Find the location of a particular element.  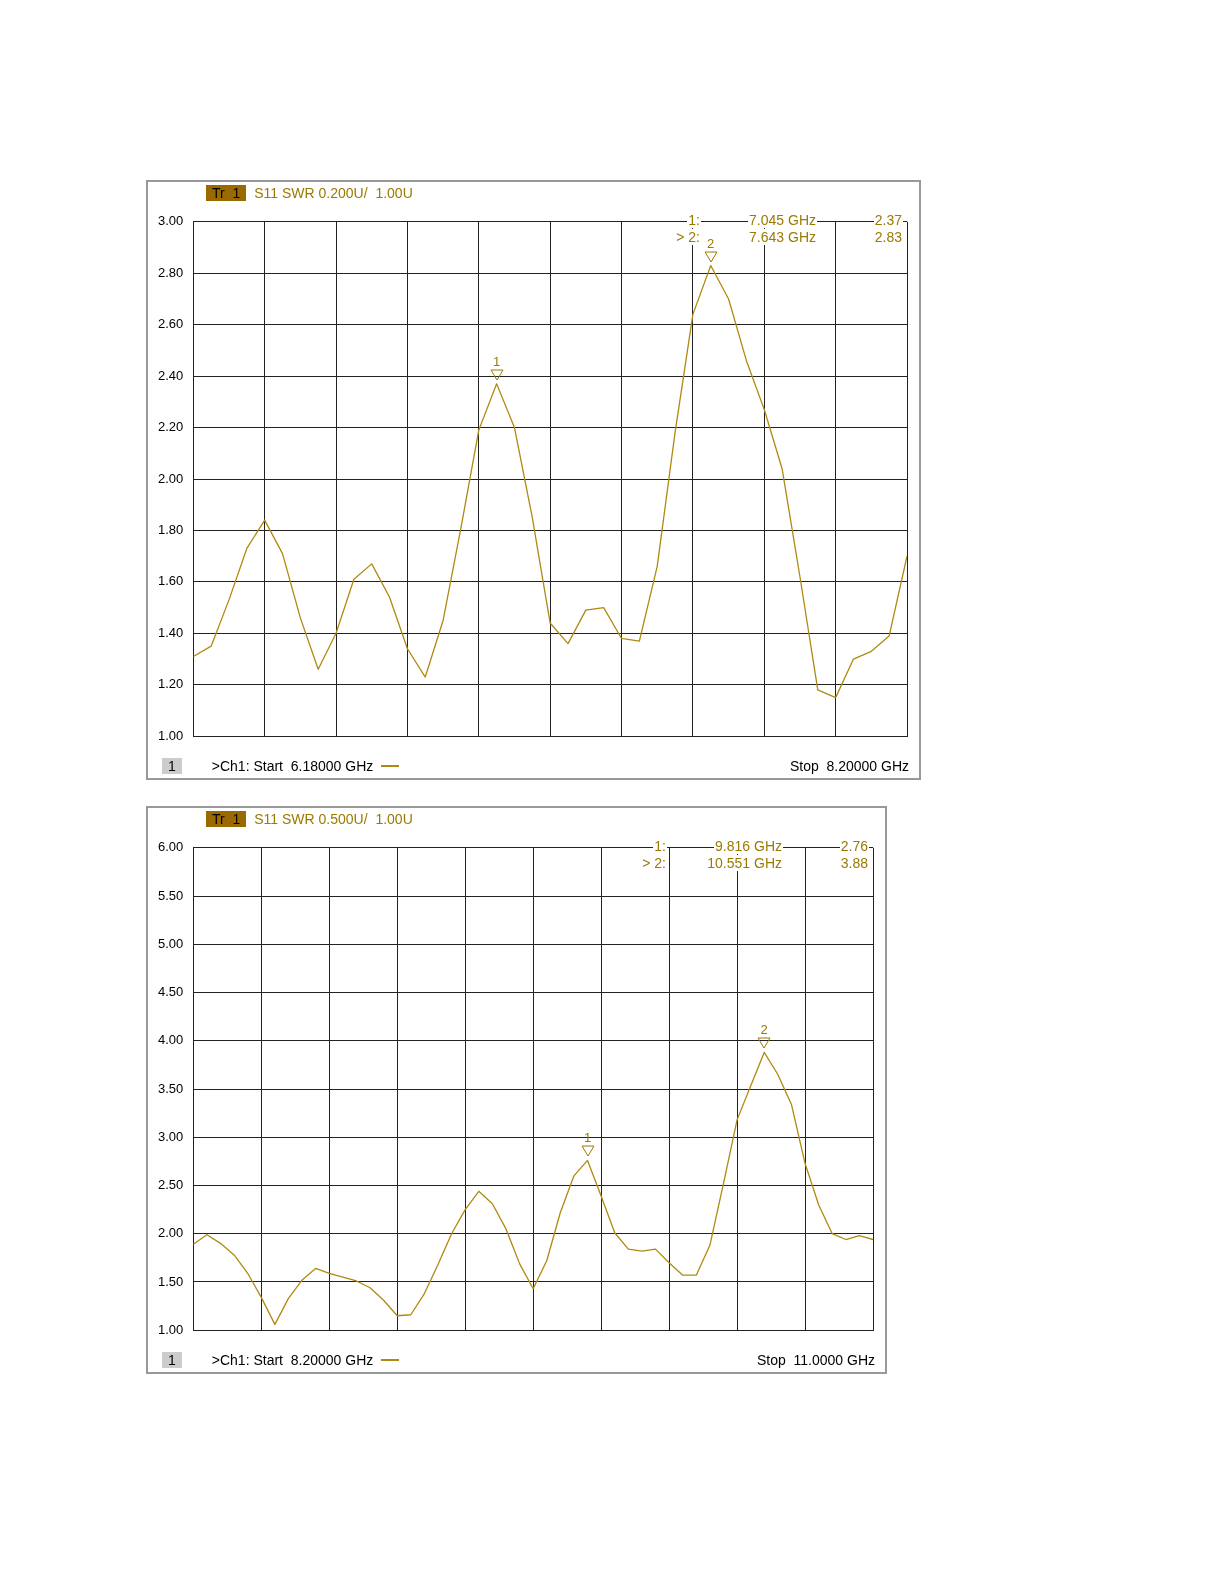

y-tick-label: 2.20 is located at coordinates (170, 427).